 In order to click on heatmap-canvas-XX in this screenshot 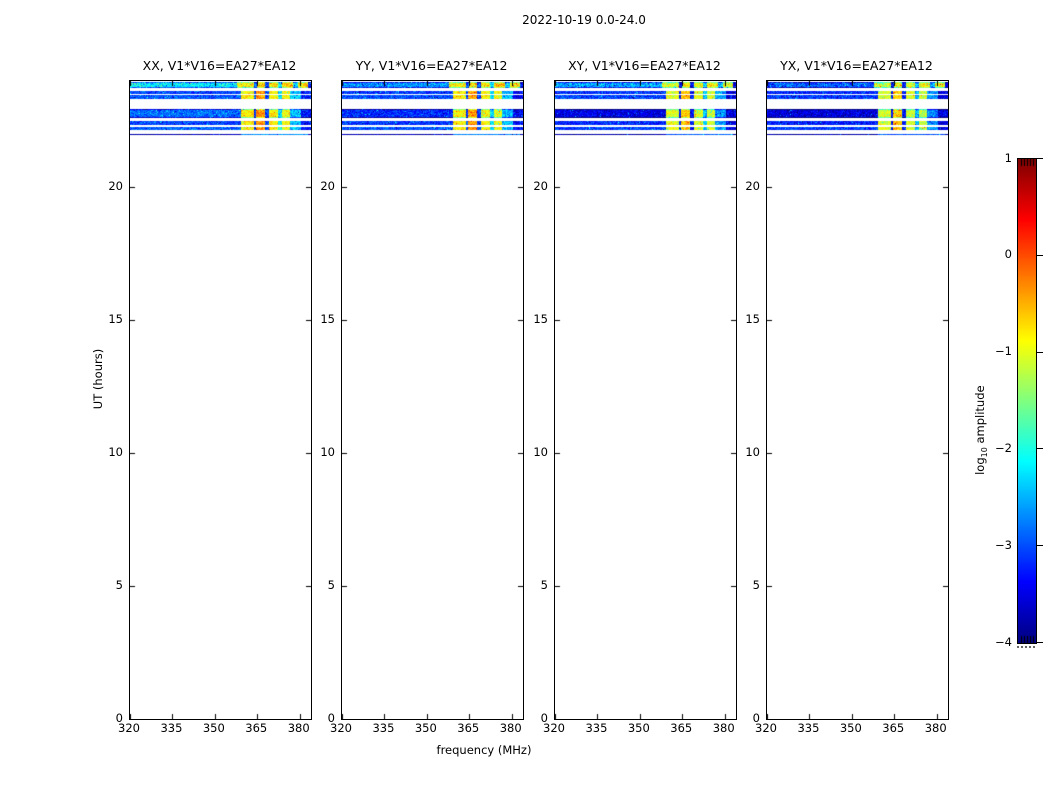, I will do `click(220, 400)`.